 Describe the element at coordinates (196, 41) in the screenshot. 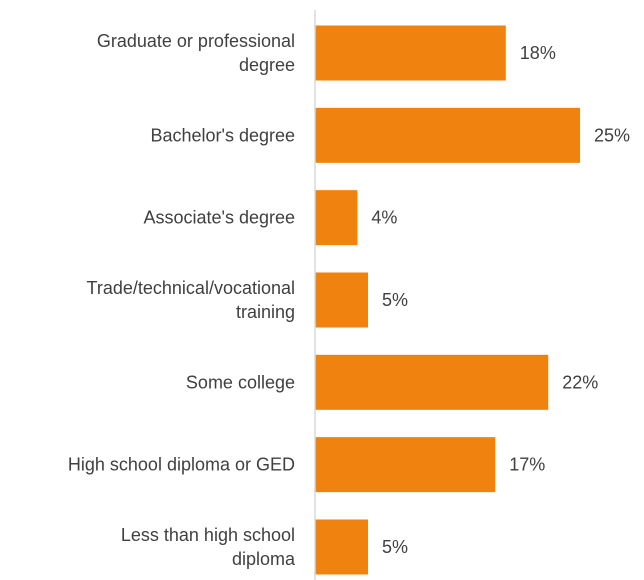

I see `category-label-line: Graduate or professional` at that location.